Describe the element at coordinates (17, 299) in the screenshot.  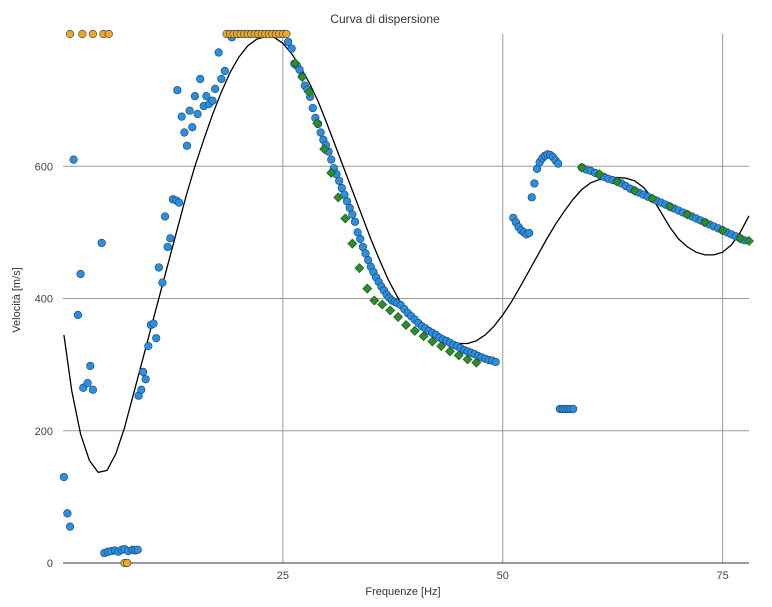
I see `y-axis-label: Velocità [m/s]` at that location.